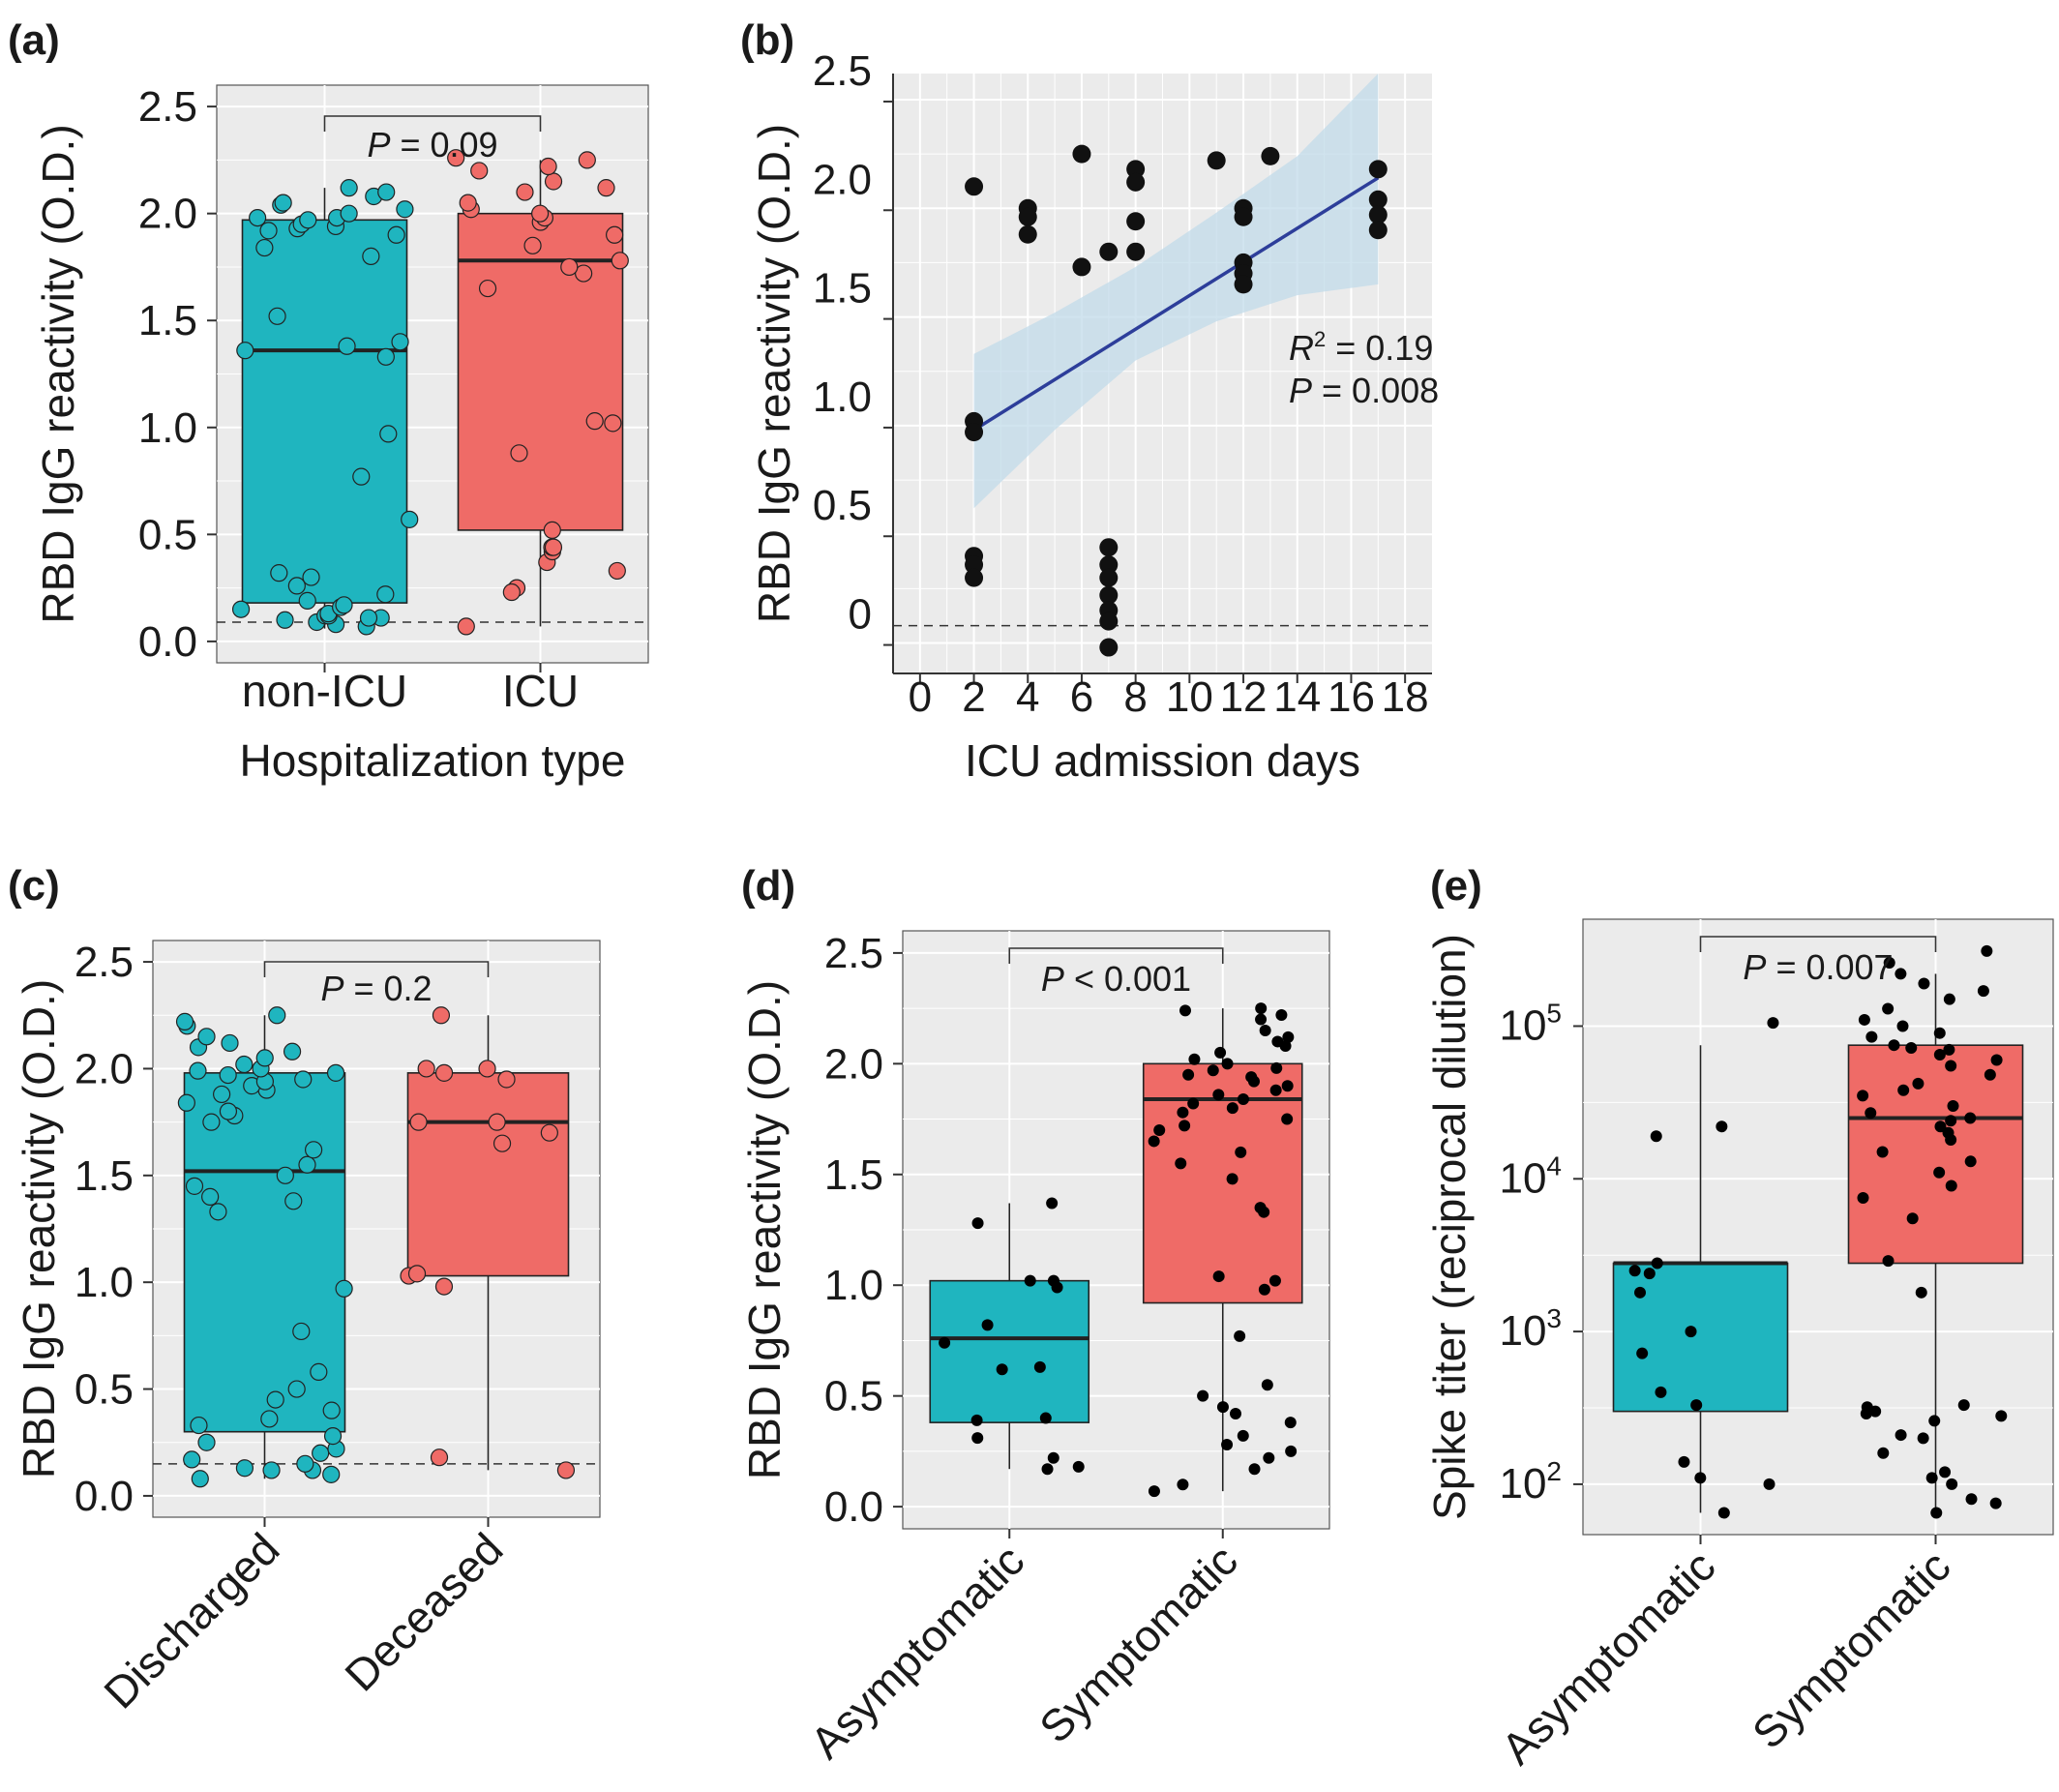 This screenshot has width=2059, height=1792. I want to click on x-tick-label: 4, so click(1027, 697).